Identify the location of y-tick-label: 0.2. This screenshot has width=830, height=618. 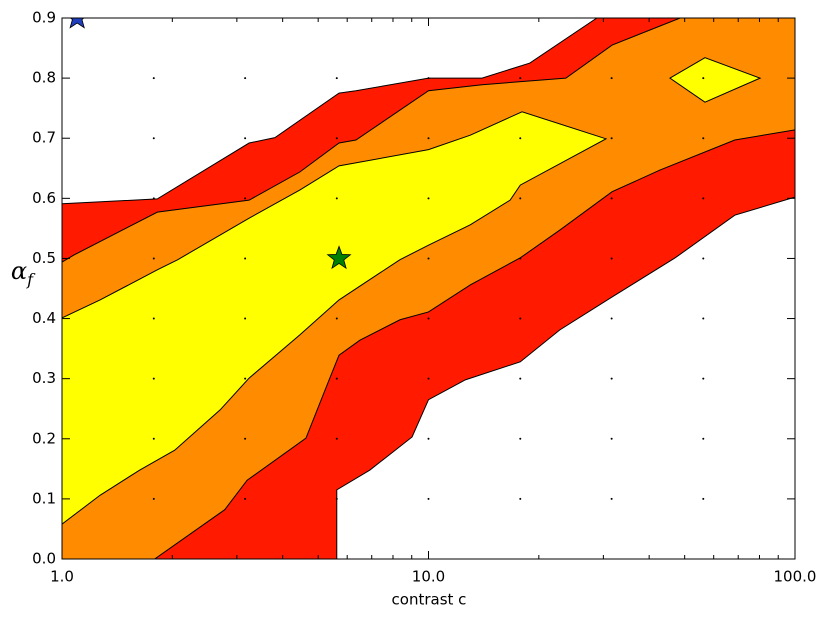
(44, 438).